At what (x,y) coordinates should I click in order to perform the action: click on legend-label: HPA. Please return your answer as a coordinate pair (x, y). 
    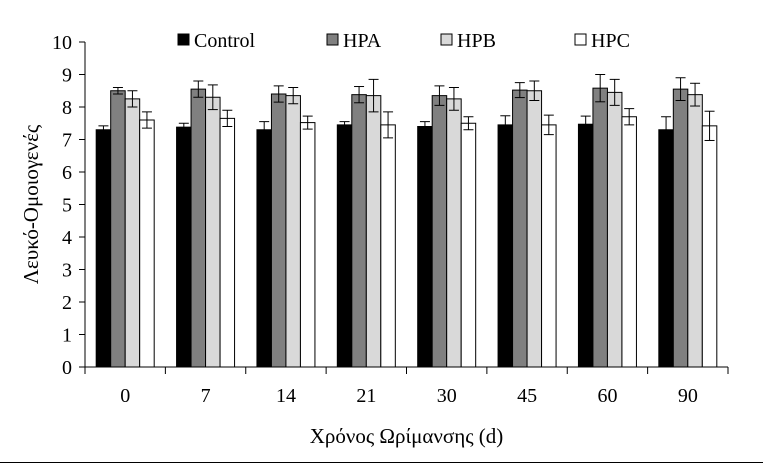
    Looking at the image, I should click on (362, 41).